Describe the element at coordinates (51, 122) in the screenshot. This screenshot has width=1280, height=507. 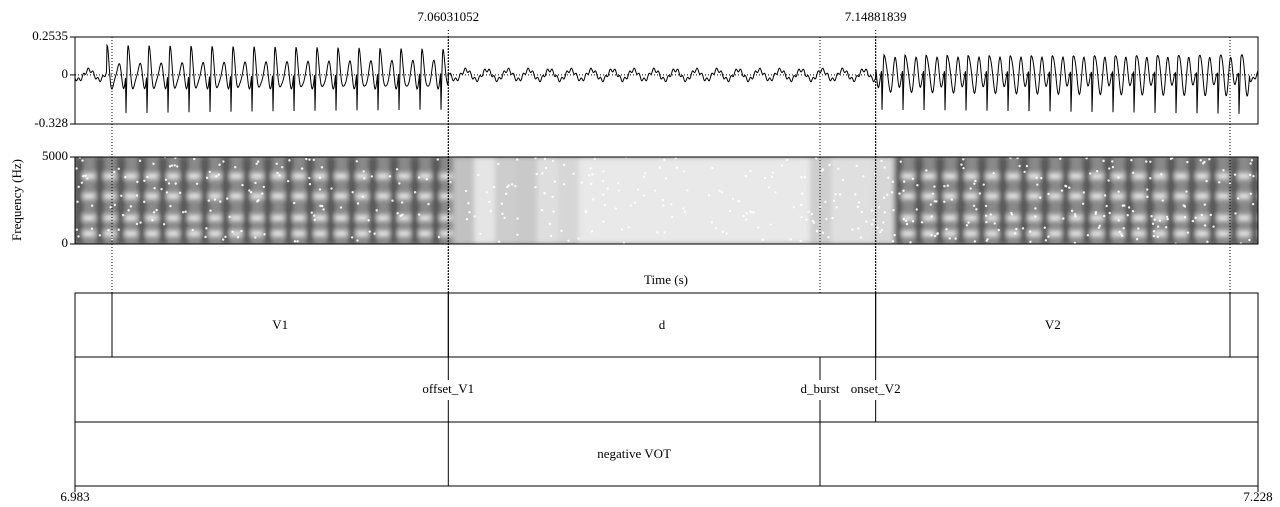
I see `waveform-tick-label: -0.328` at that location.